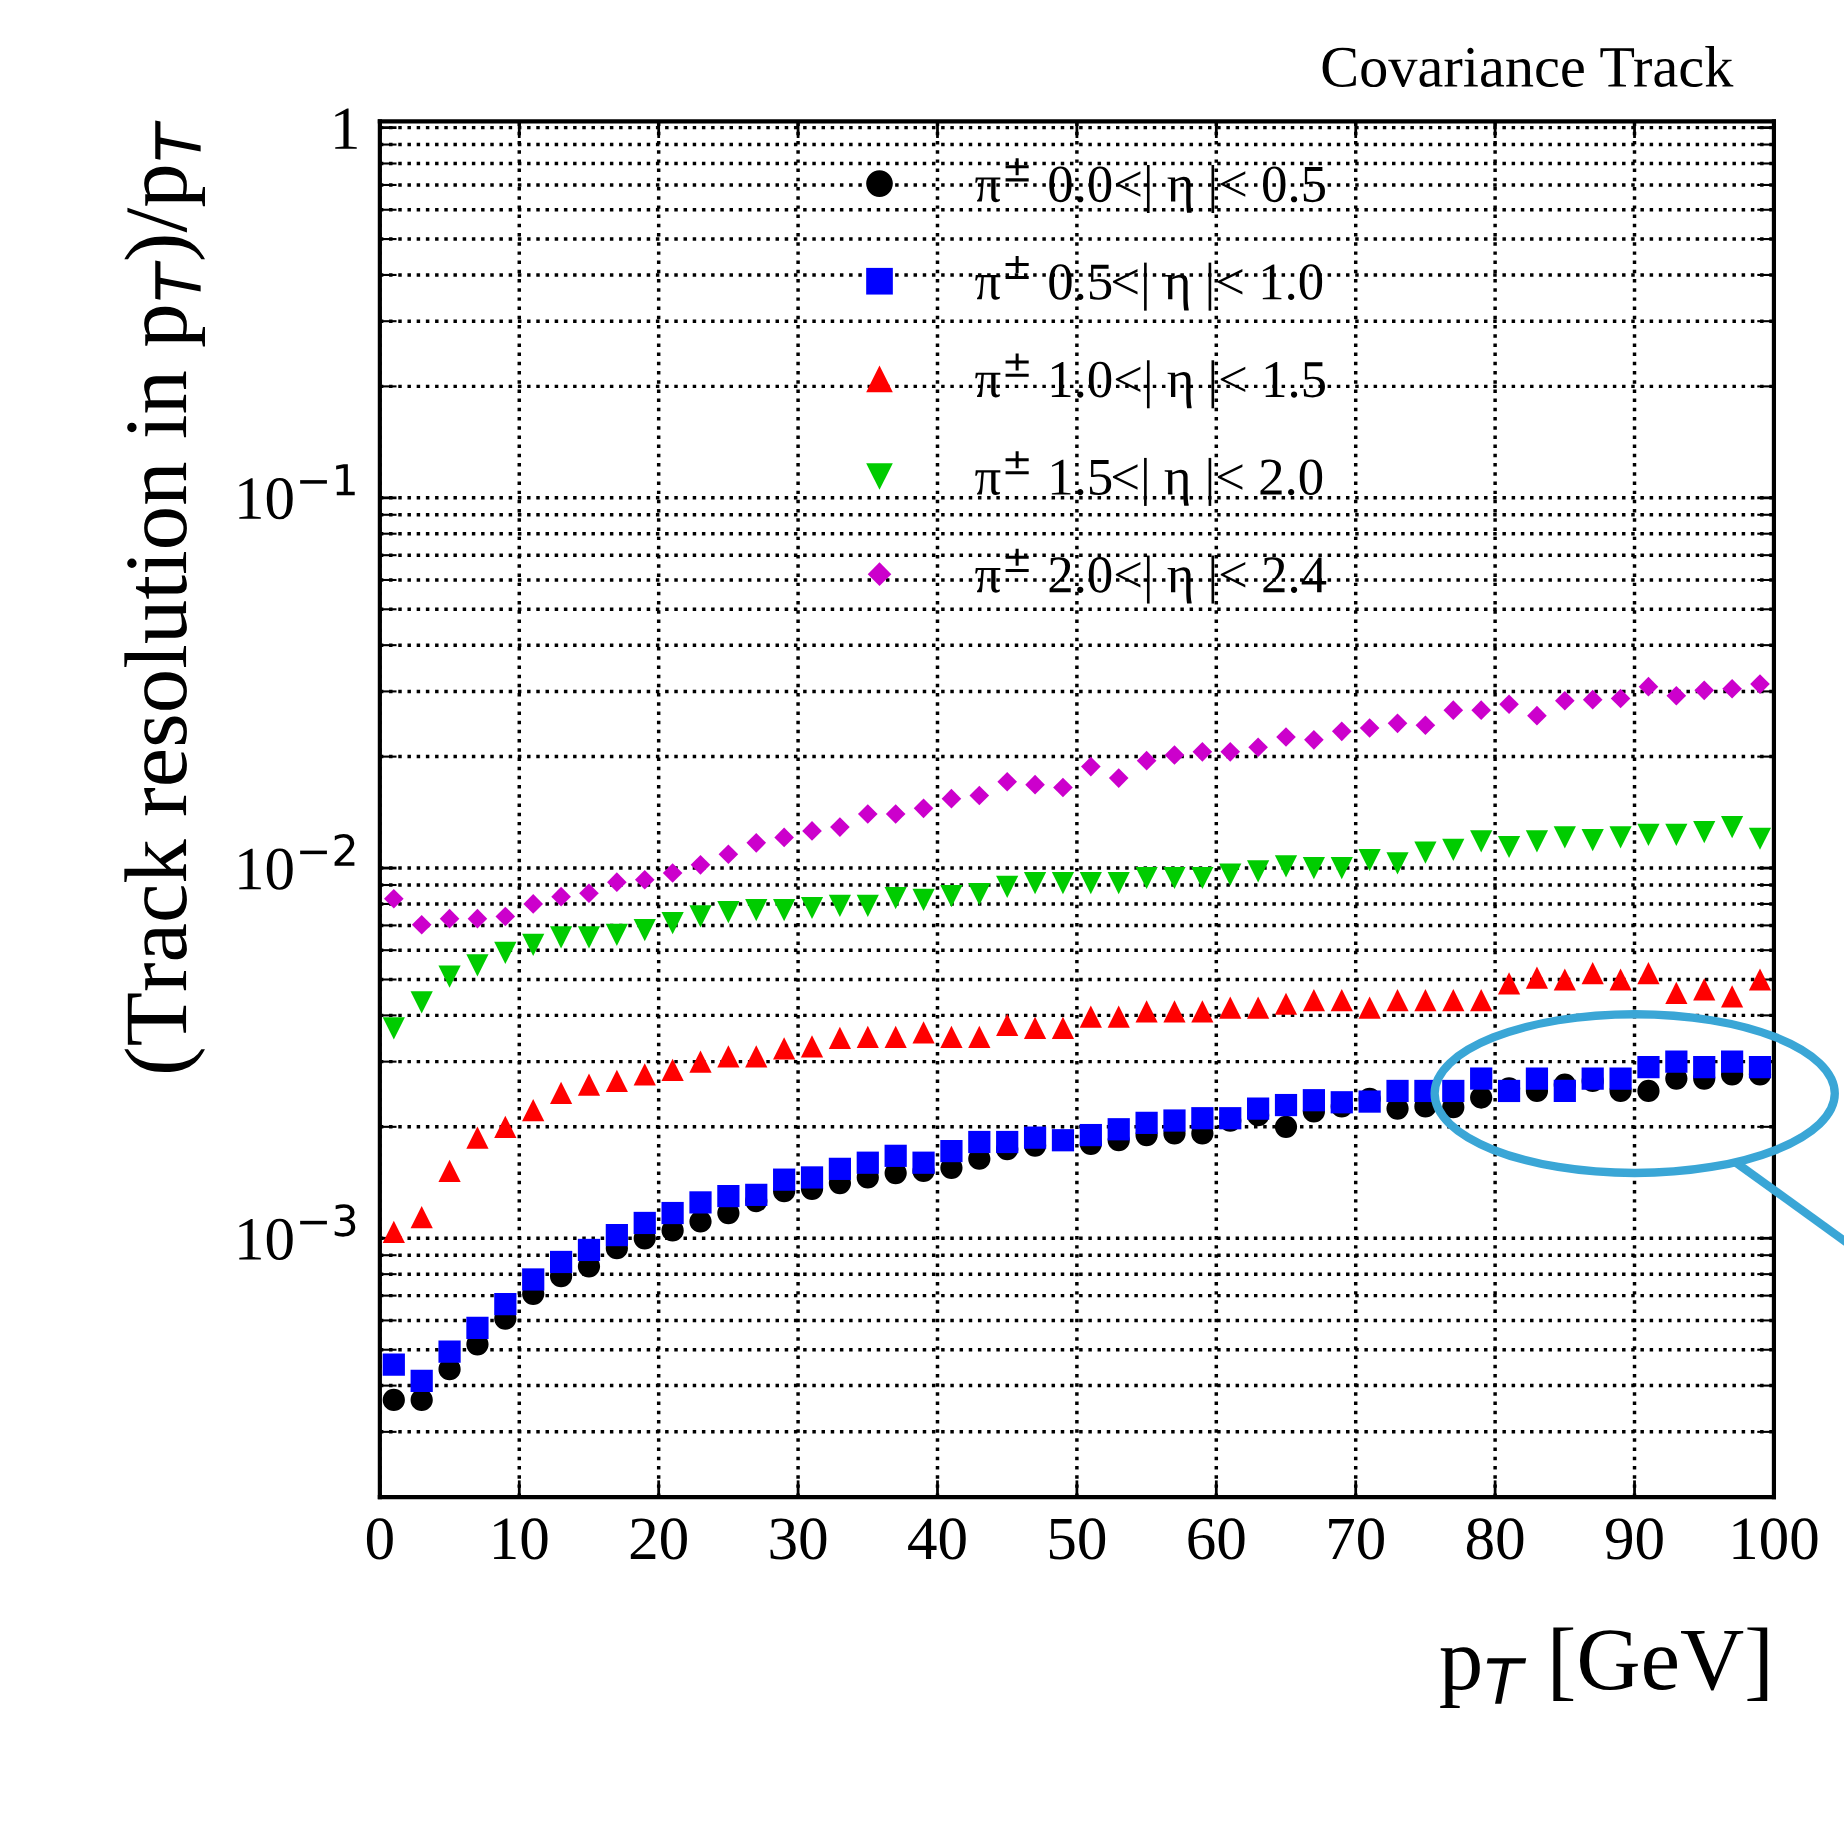  What do you see at coordinates (1077, 1539) in the screenshot?
I see `x-tick-label: 50` at bounding box center [1077, 1539].